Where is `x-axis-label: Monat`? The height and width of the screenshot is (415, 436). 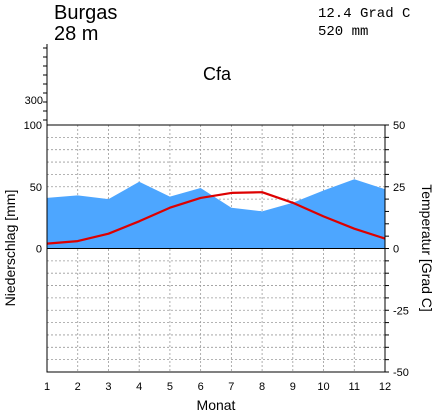 x-axis-label: Monat is located at coordinates (216, 405).